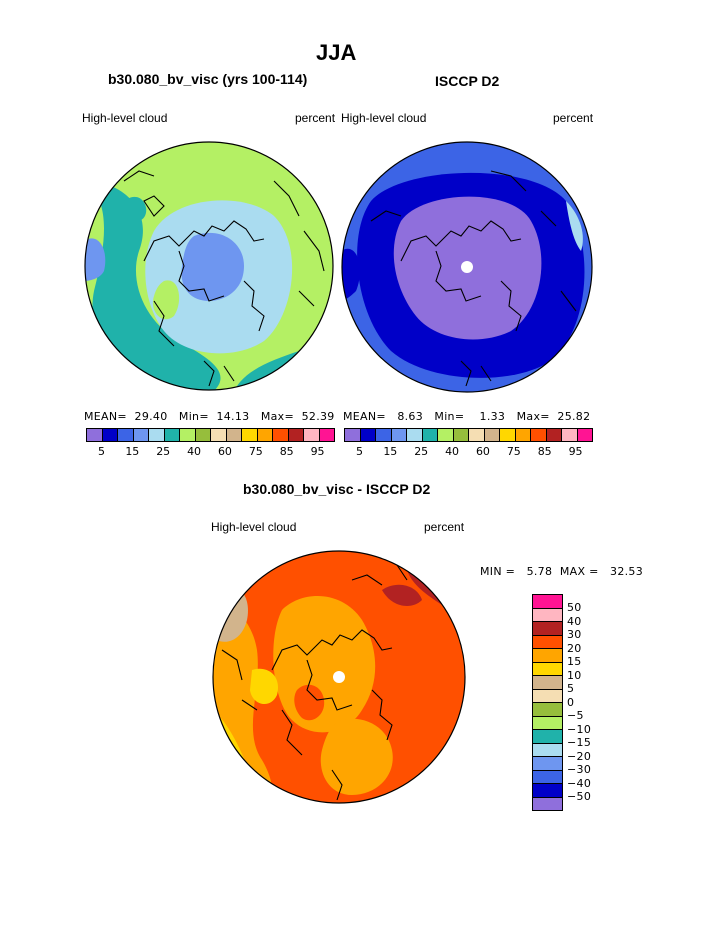 Image resolution: width=723 pixels, height=935 pixels. Describe the element at coordinates (574, 607) in the screenshot. I see `colorbar-tick-label: 50` at that location.